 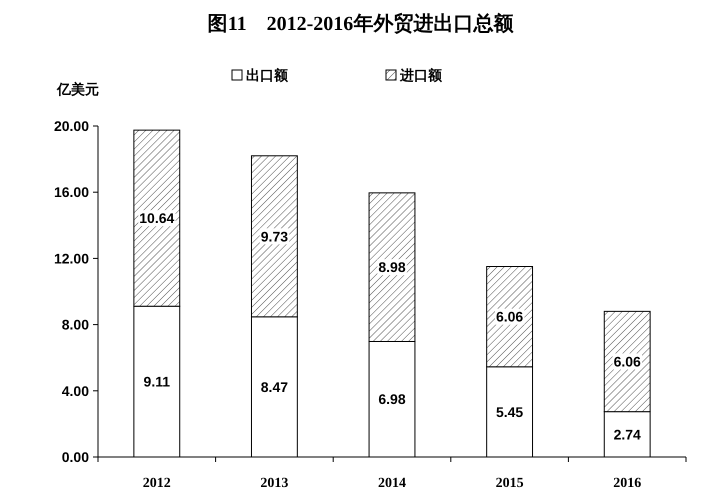 I want to click on x-tick-label: 2015, so click(x=510, y=483).